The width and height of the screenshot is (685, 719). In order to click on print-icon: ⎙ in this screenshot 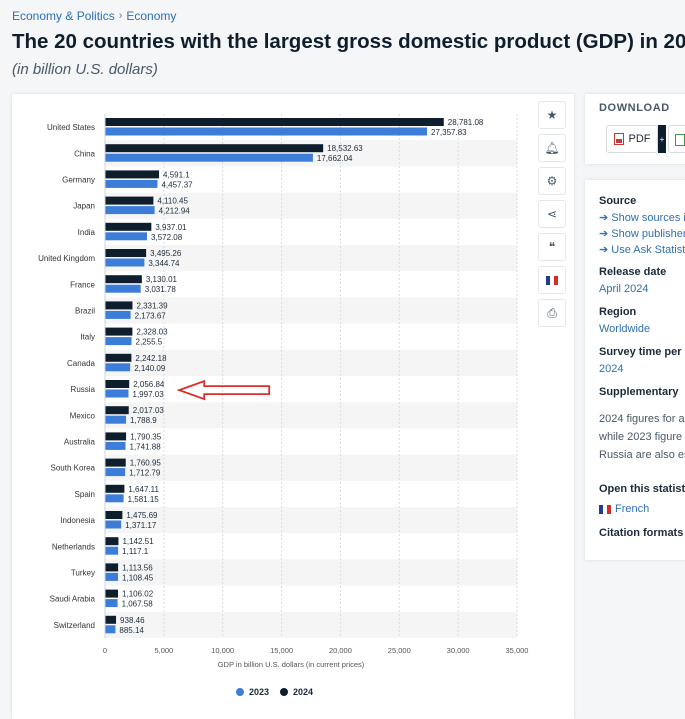, I will do `click(552, 312)`.